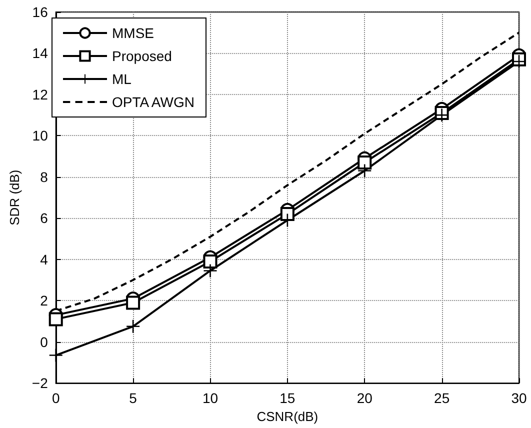  Describe the element at coordinates (519, 398) in the screenshot. I see `x-tick-label: 30` at that location.